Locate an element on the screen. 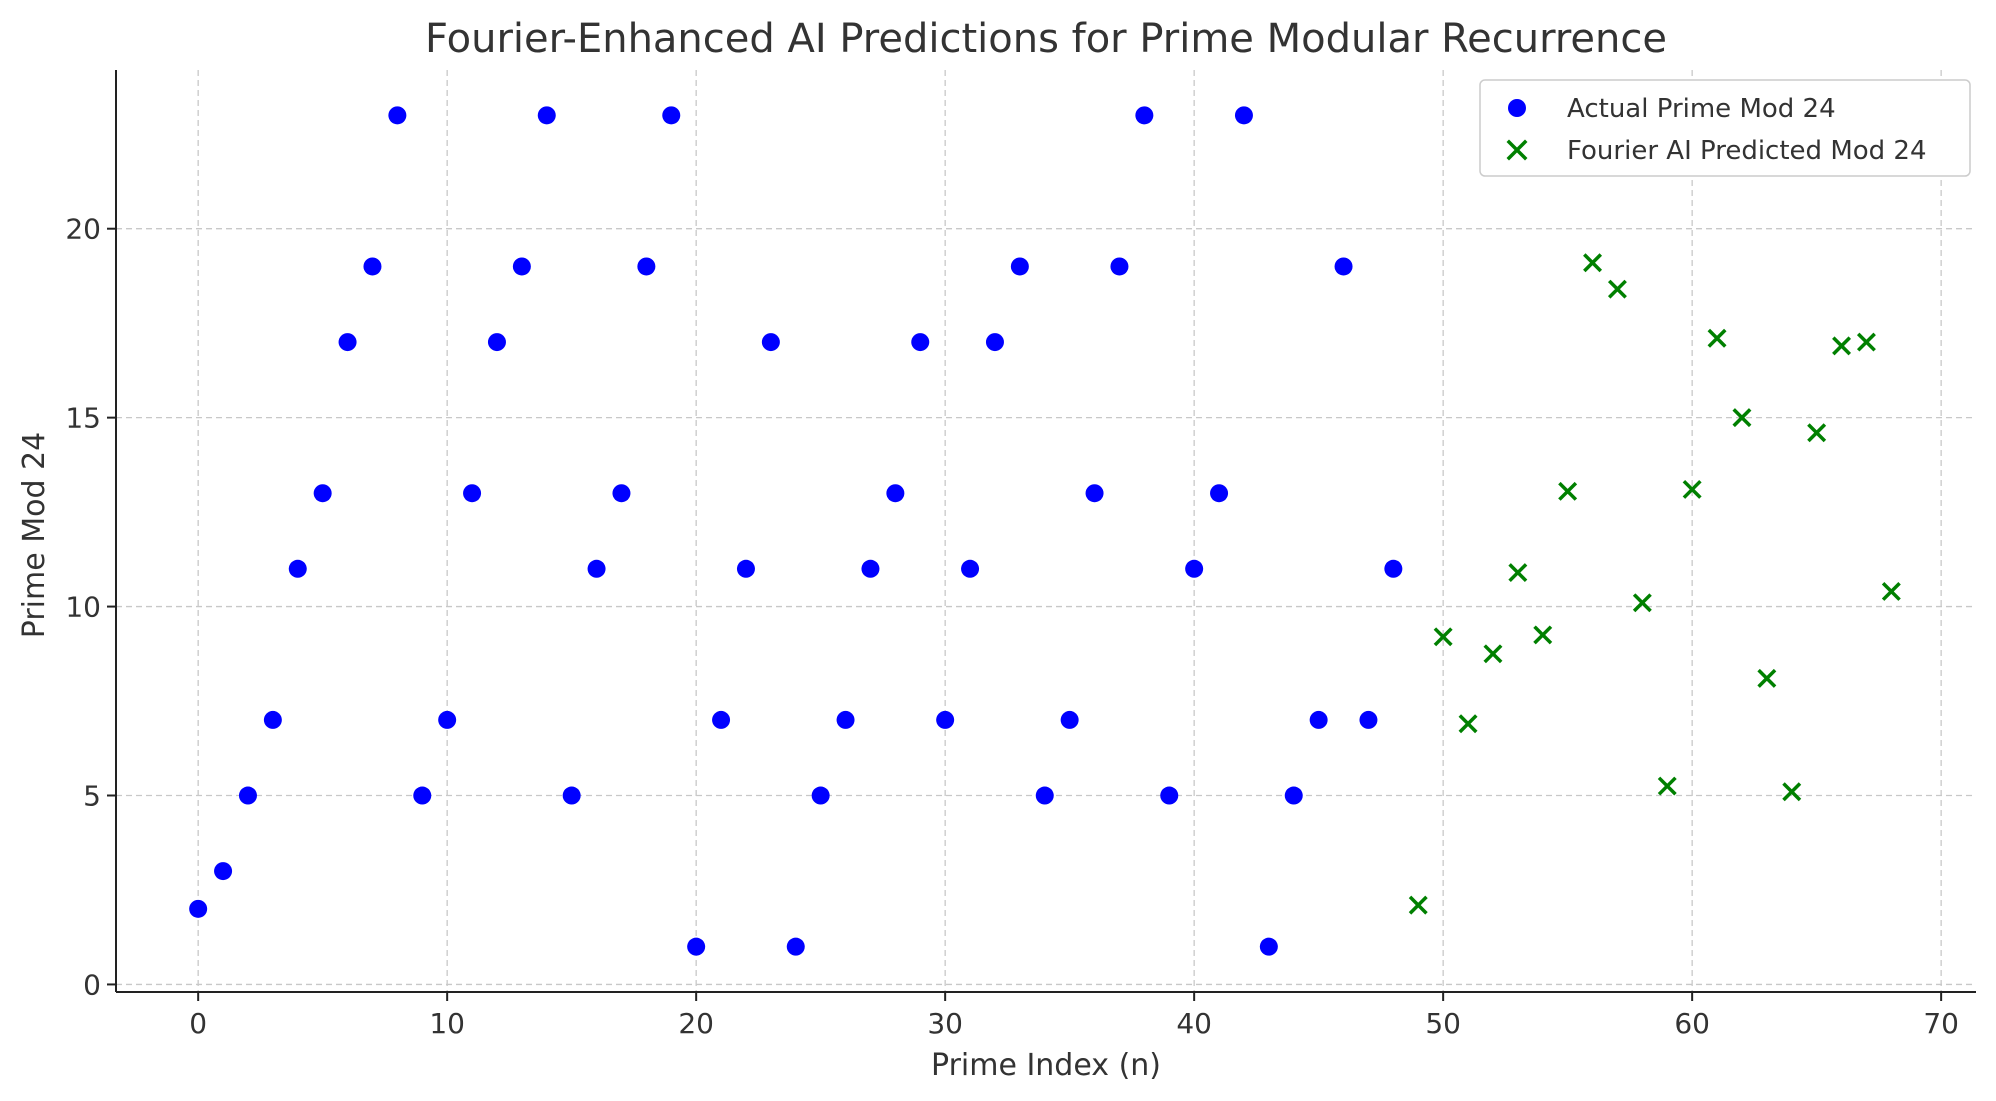  legend-label-actual: Actual Prime Mod 24 is located at coordinates (1701, 109).